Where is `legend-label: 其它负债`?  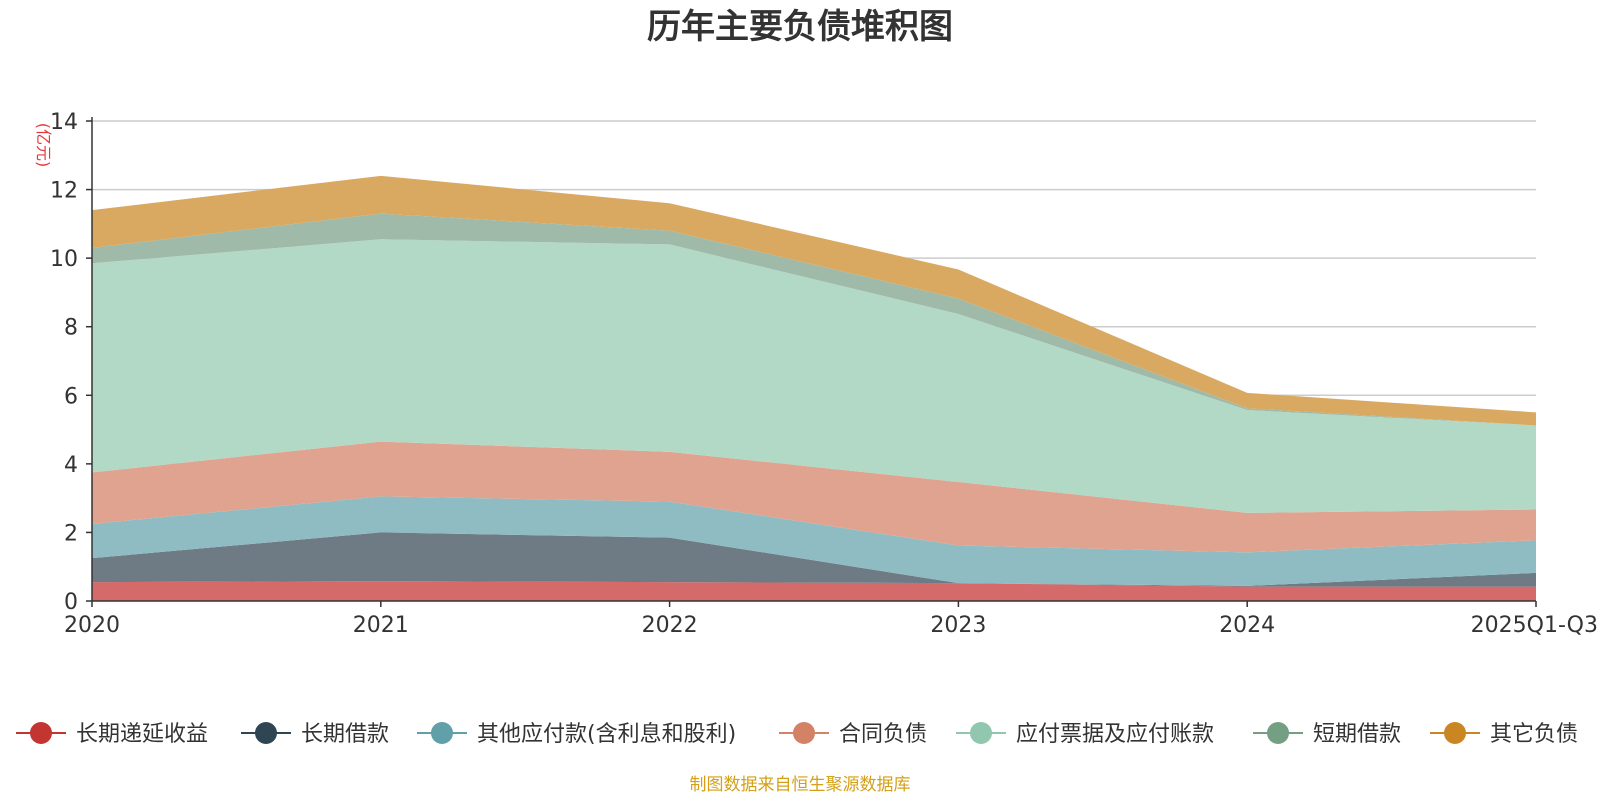
legend-label: 其它负债 is located at coordinates (1534, 734).